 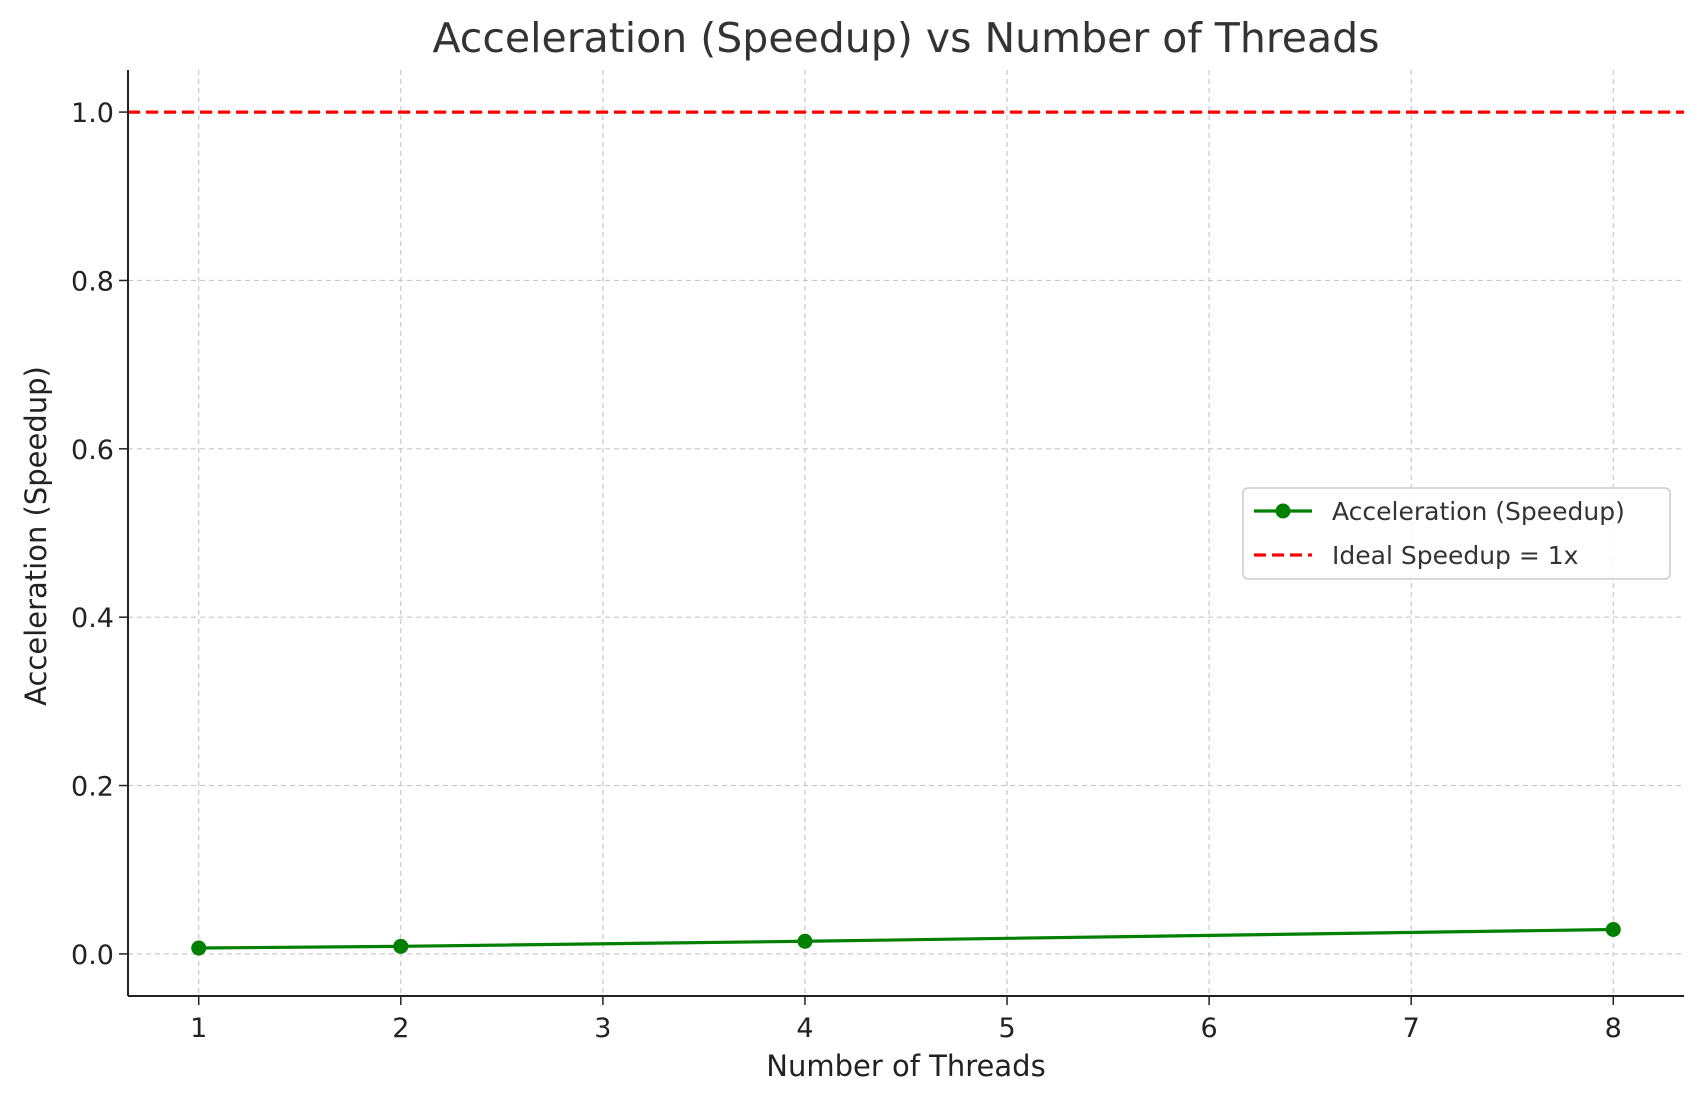 I want to click on y-tick-label: 0.2, so click(x=92, y=787).